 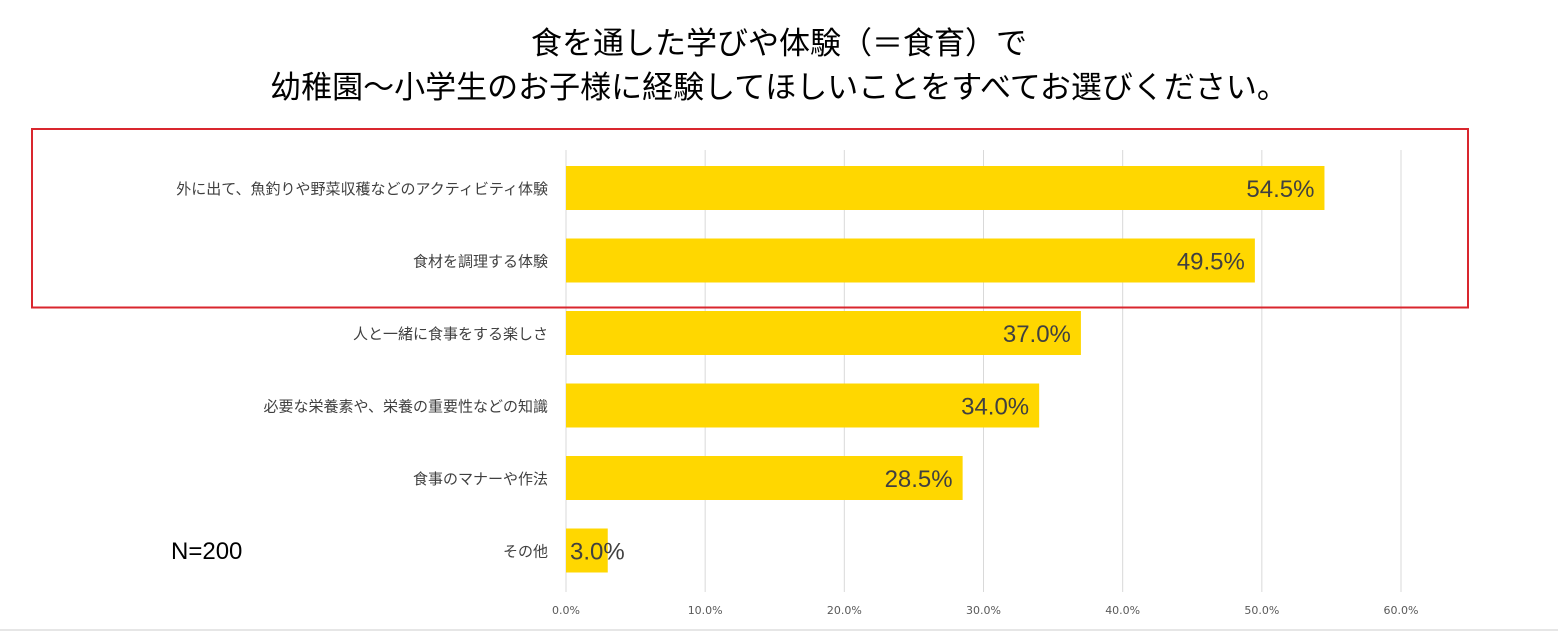 I want to click on value-label-2: 37.0%, so click(x=1037, y=334).